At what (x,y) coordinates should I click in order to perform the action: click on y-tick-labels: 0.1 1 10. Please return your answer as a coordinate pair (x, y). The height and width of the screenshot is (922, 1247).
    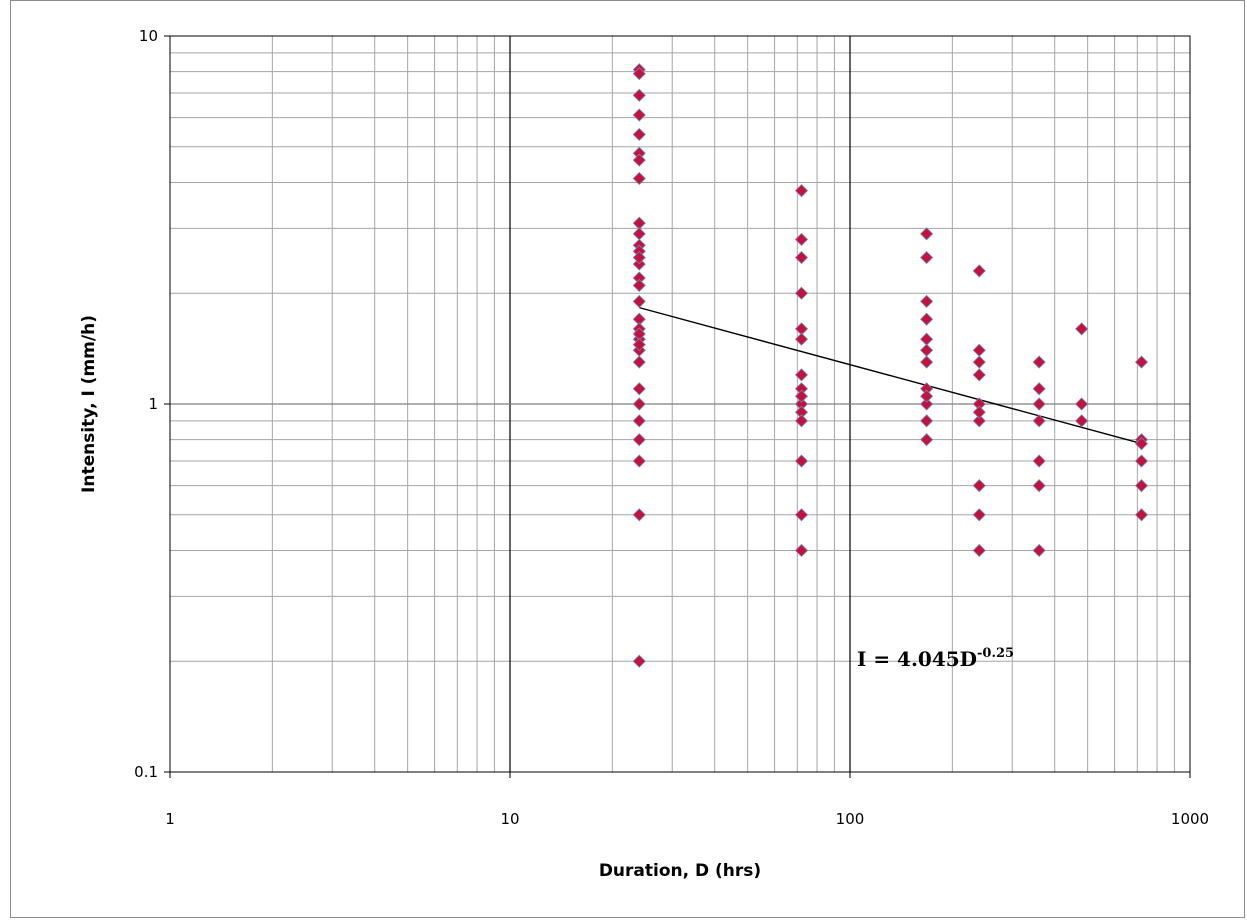
    Looking at the image, I should click on (146, 404).